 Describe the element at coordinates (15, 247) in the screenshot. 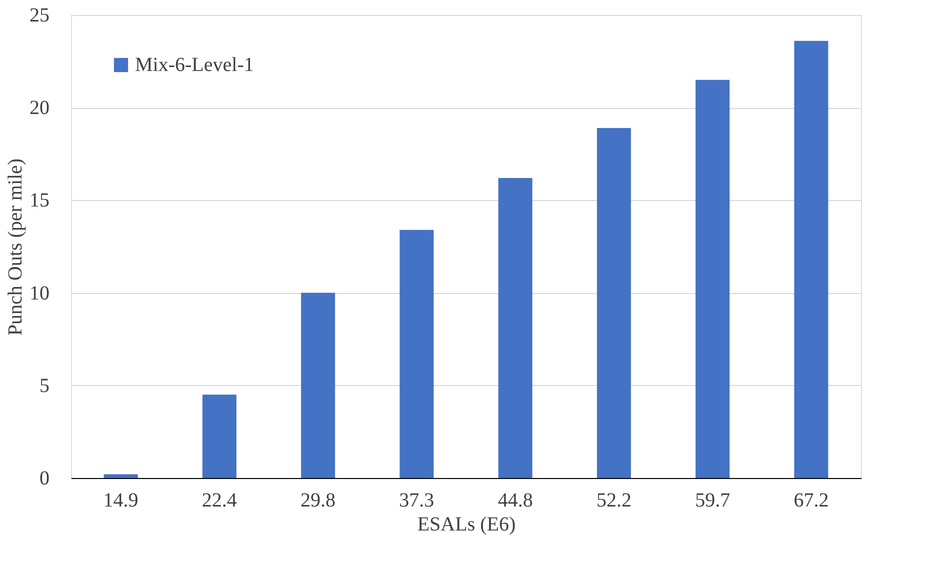

I see `y-axis-title: Punch Outs (per mile)` at that location.